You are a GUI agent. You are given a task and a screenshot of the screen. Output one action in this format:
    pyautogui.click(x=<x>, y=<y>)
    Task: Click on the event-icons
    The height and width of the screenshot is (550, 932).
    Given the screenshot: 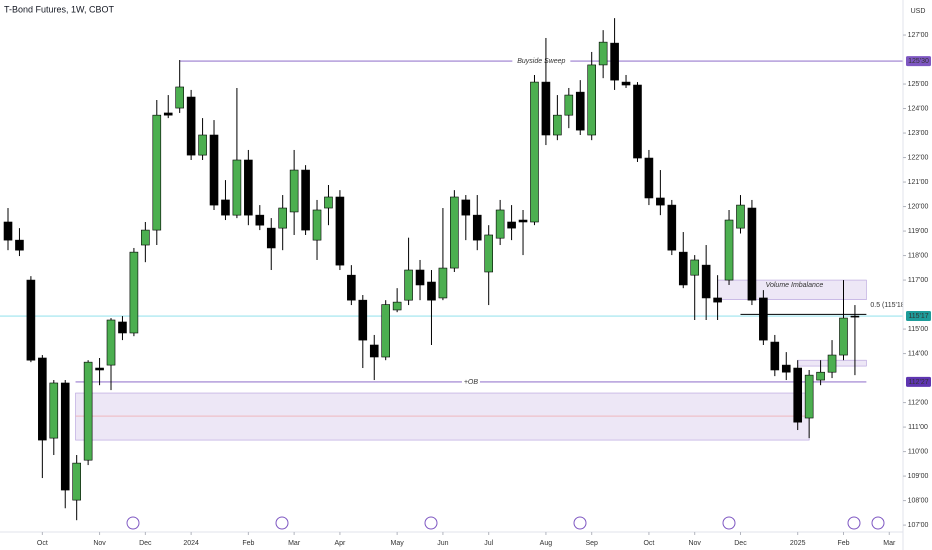 What is the action you would take?
    pyautogui.click(x=505, y=523)
    